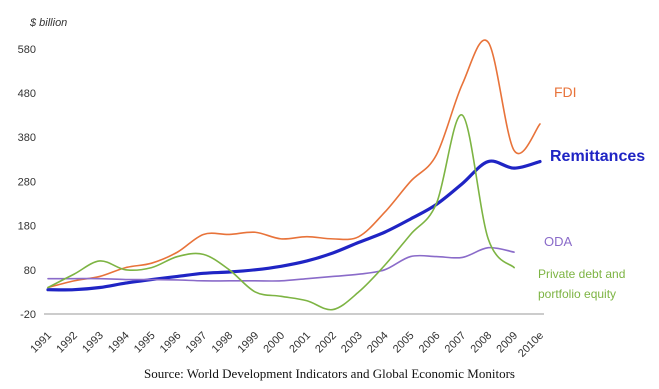  I want to click on y-tick-label: -20, so click(28, 315).